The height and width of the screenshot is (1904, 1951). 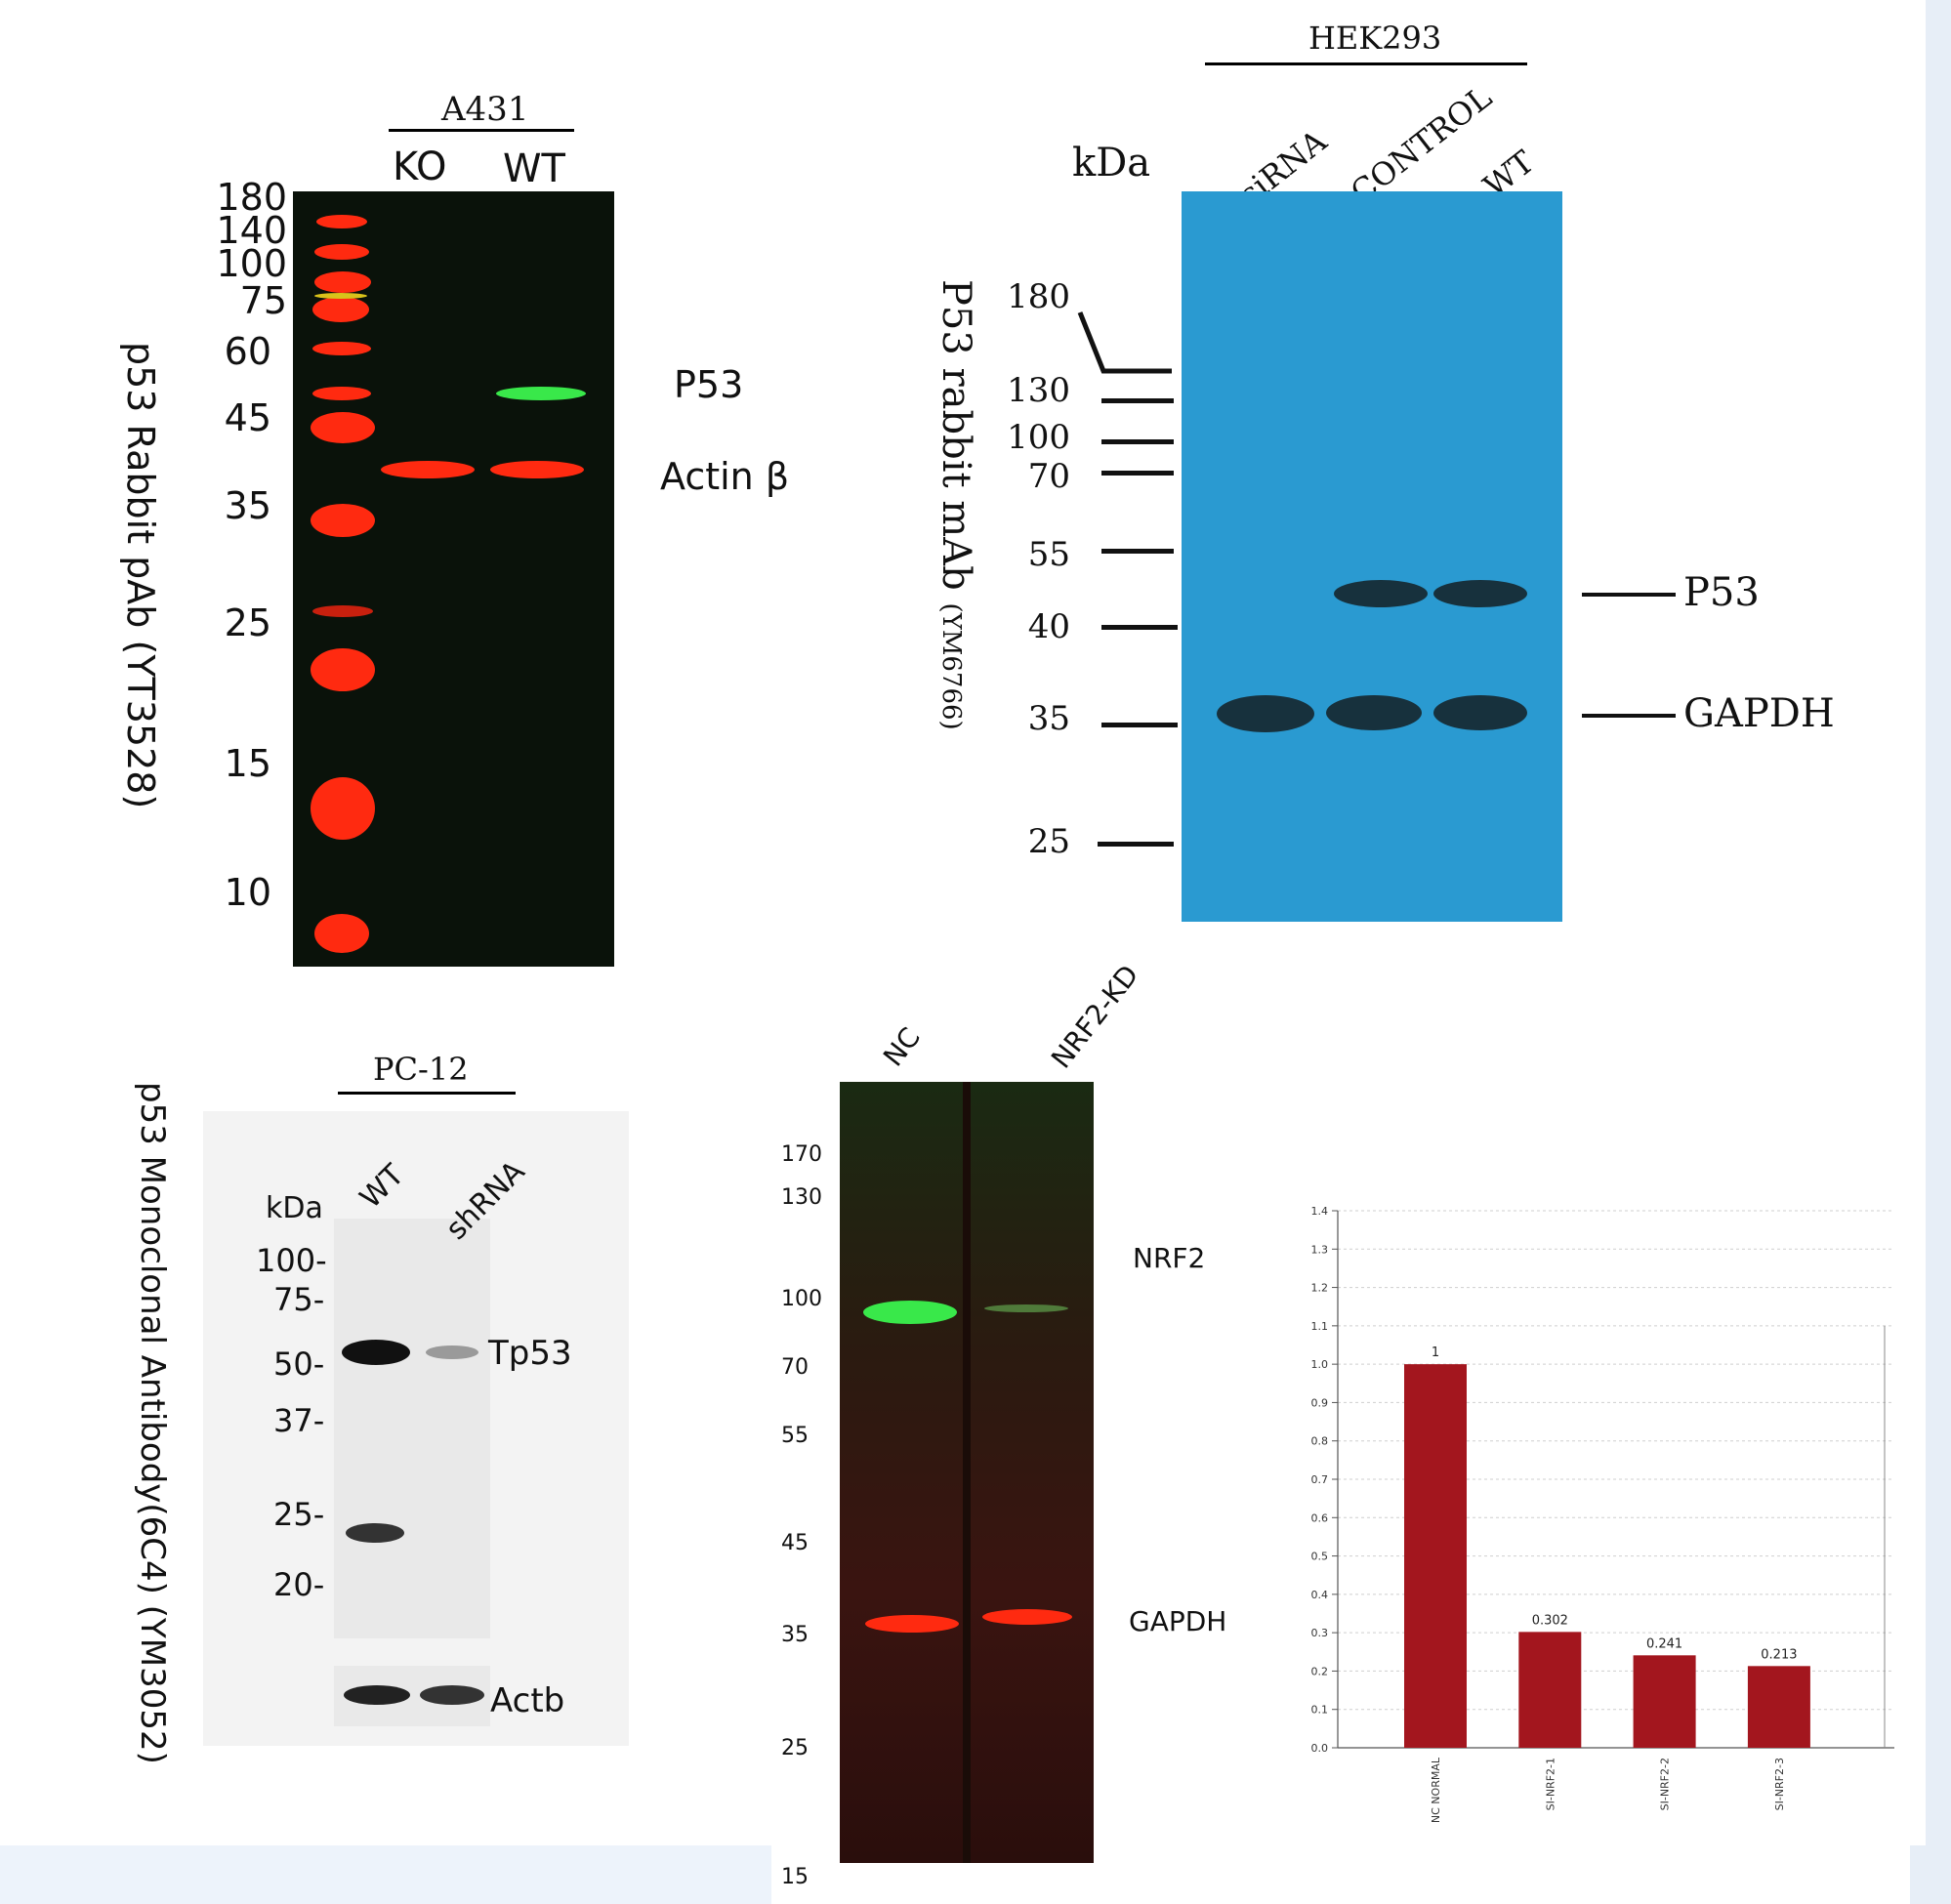 I want to click on panel-b-marker: 40, so click(x=1048, y=626).